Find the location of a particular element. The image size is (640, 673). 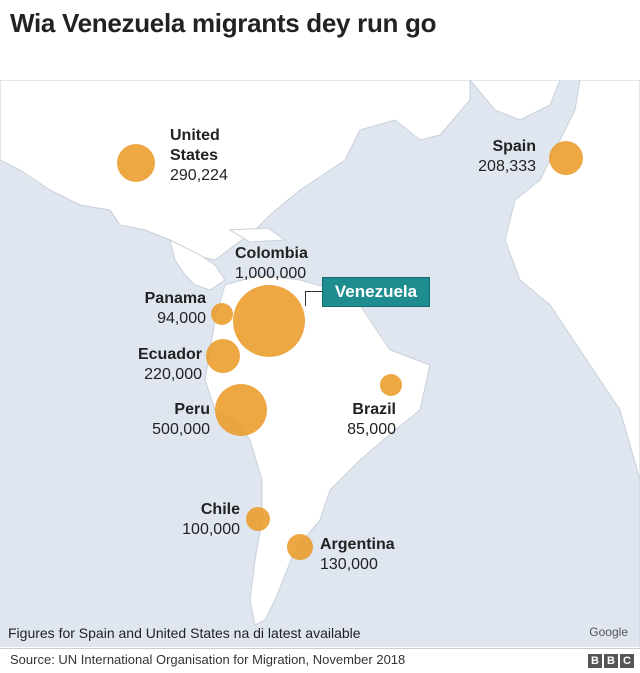

bbc-logo: B B C is located at coordinates (611, 661).